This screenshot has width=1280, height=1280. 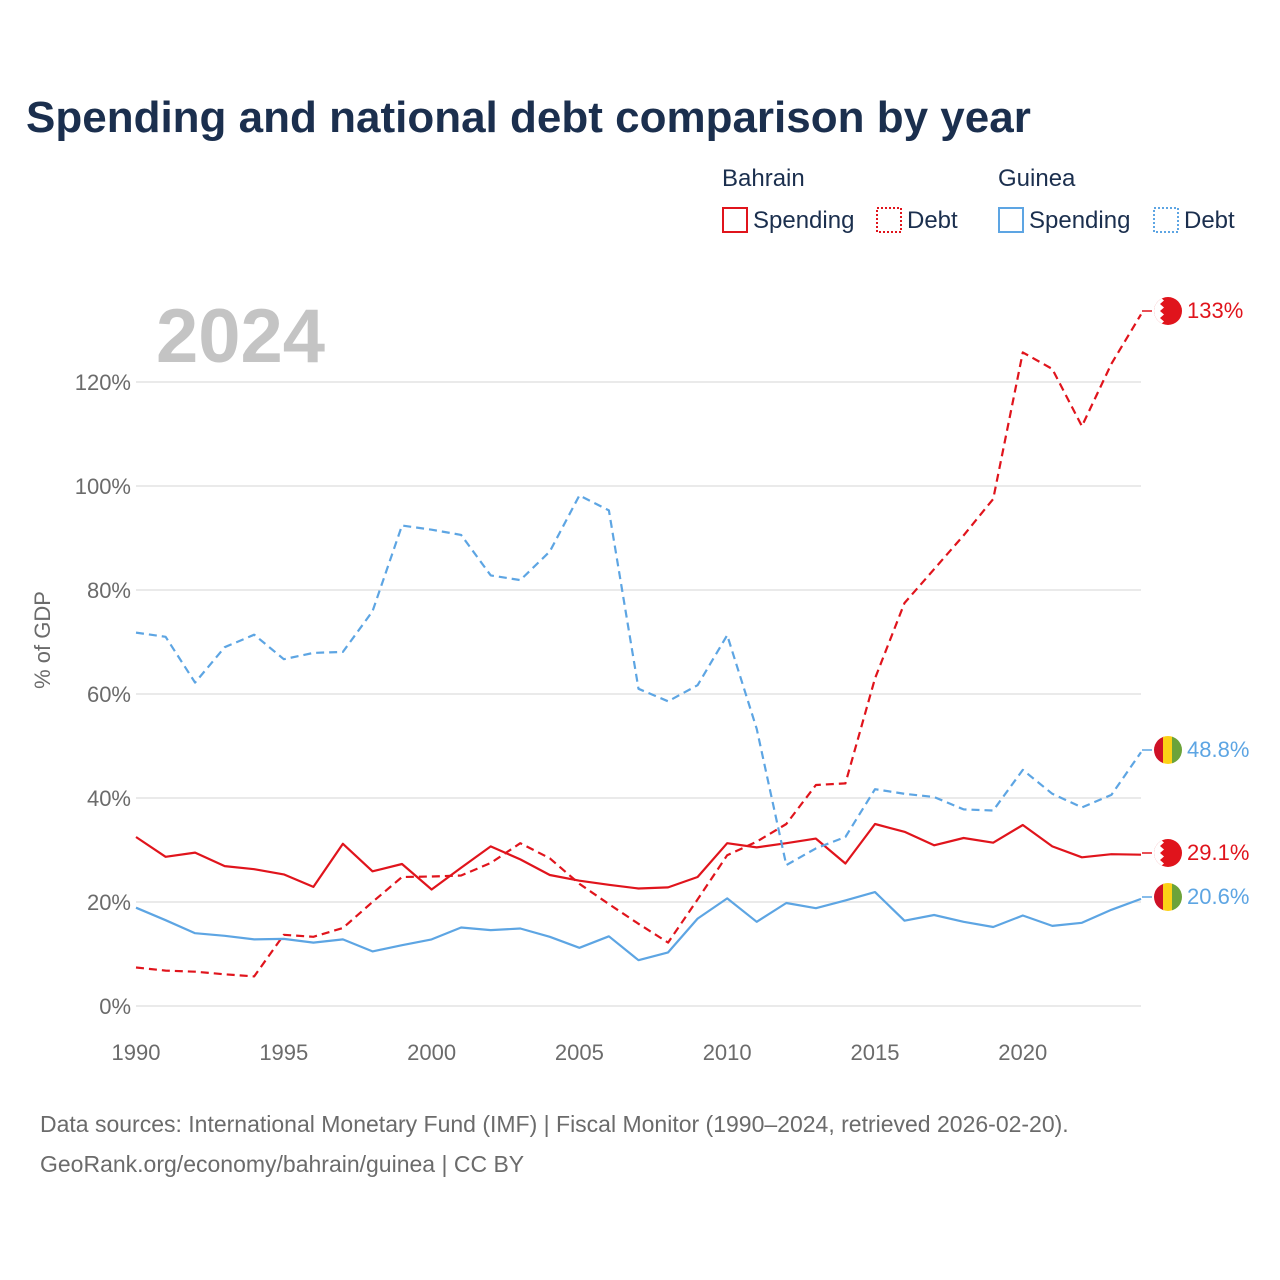 What do you see at coordinates (136, 1052) in the screenshot?
I see `x-tick-label: 1990` at bounding box center [136, 1052].